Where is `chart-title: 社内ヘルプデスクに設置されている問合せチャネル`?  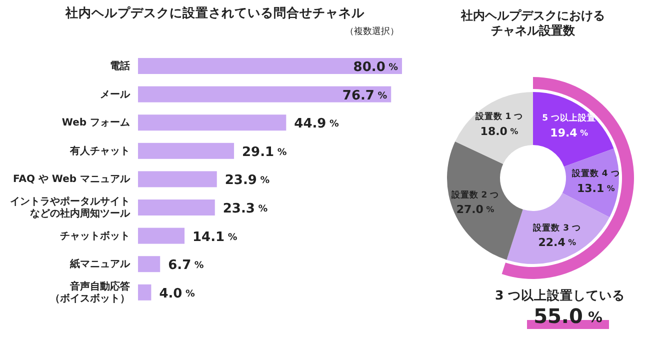
chart-title: 社内ヘルプデスクに設置されている問合せチャネル is located at coordinates (215, 12).